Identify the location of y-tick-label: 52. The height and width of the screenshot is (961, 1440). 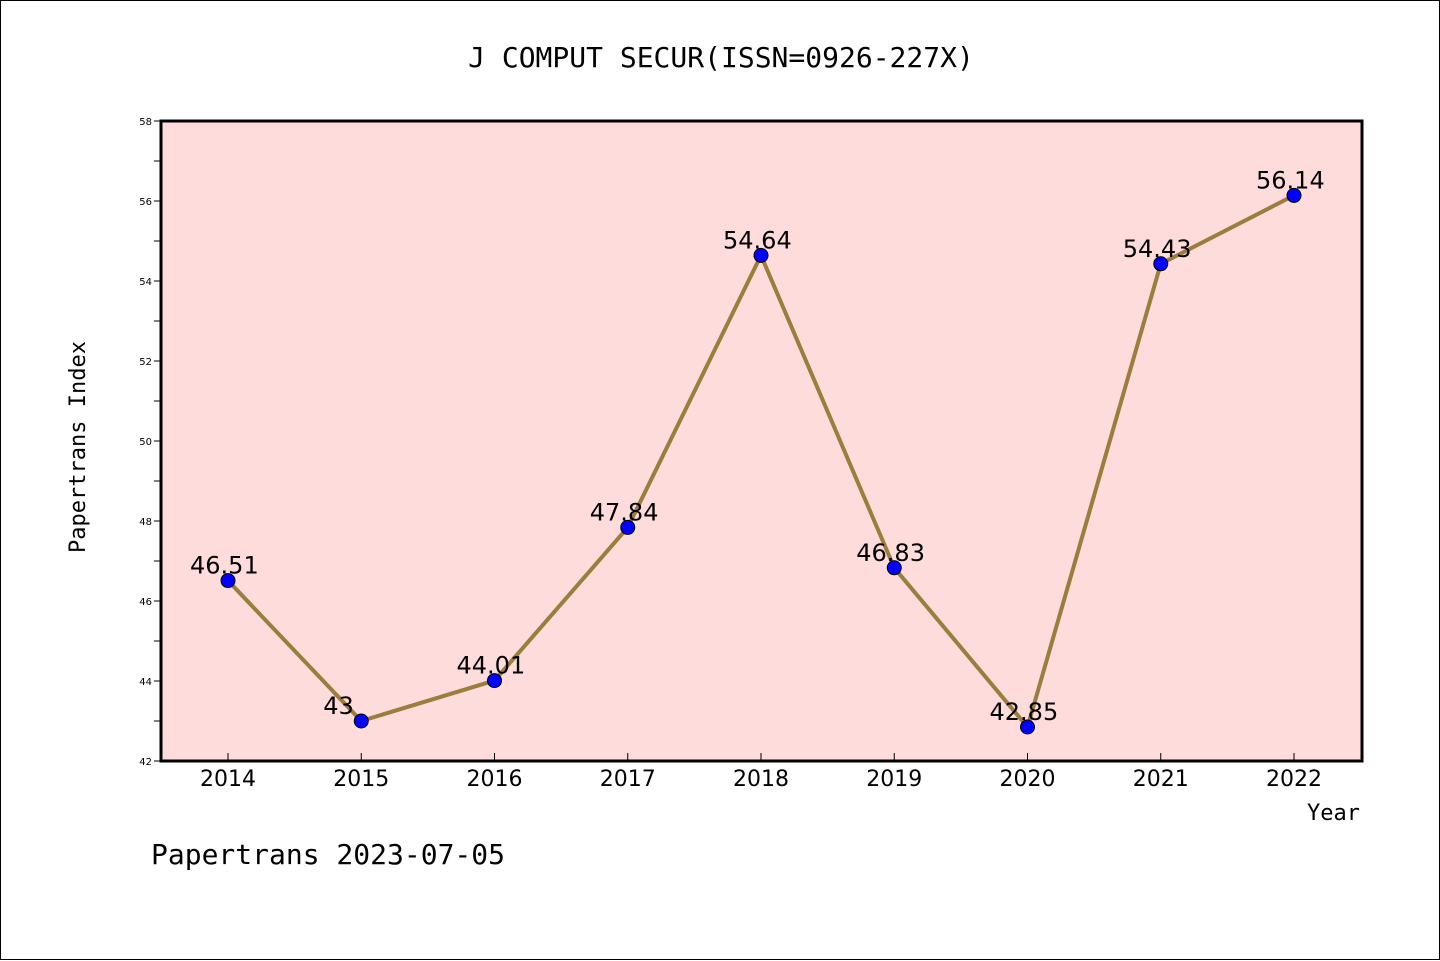
(145, 362).